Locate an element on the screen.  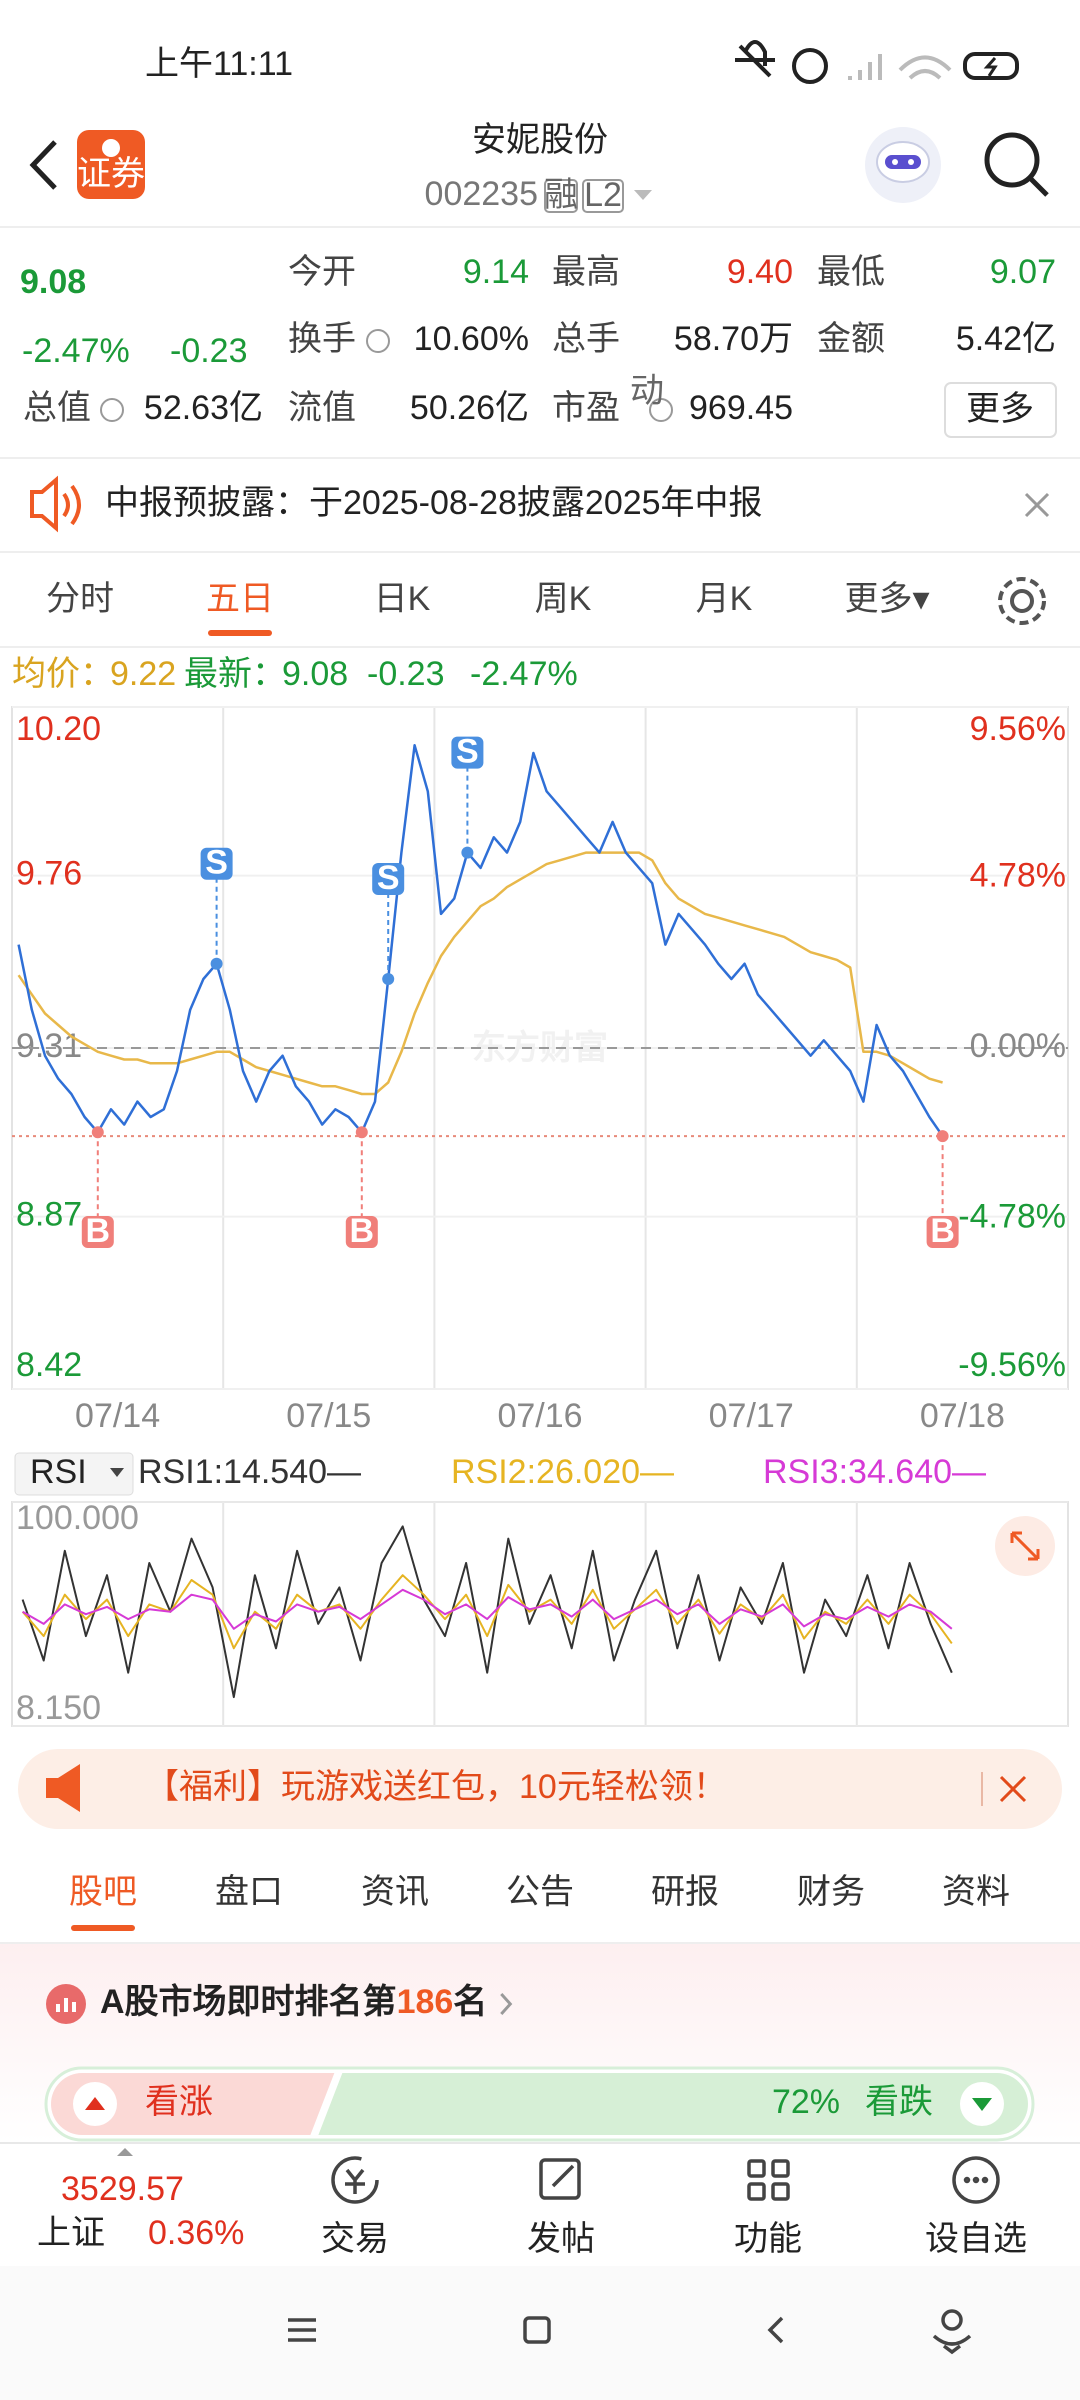
y-tick-label: 9.76 is located at coordinates (49, 874).